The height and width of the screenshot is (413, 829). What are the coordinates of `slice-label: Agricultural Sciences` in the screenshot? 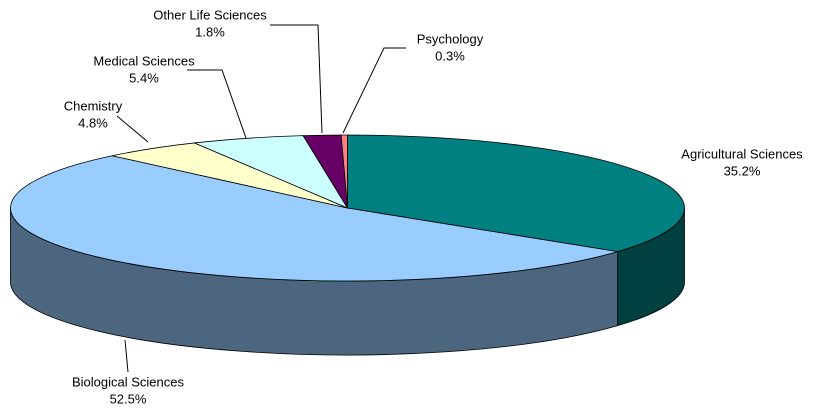 It's located at (742, 153).